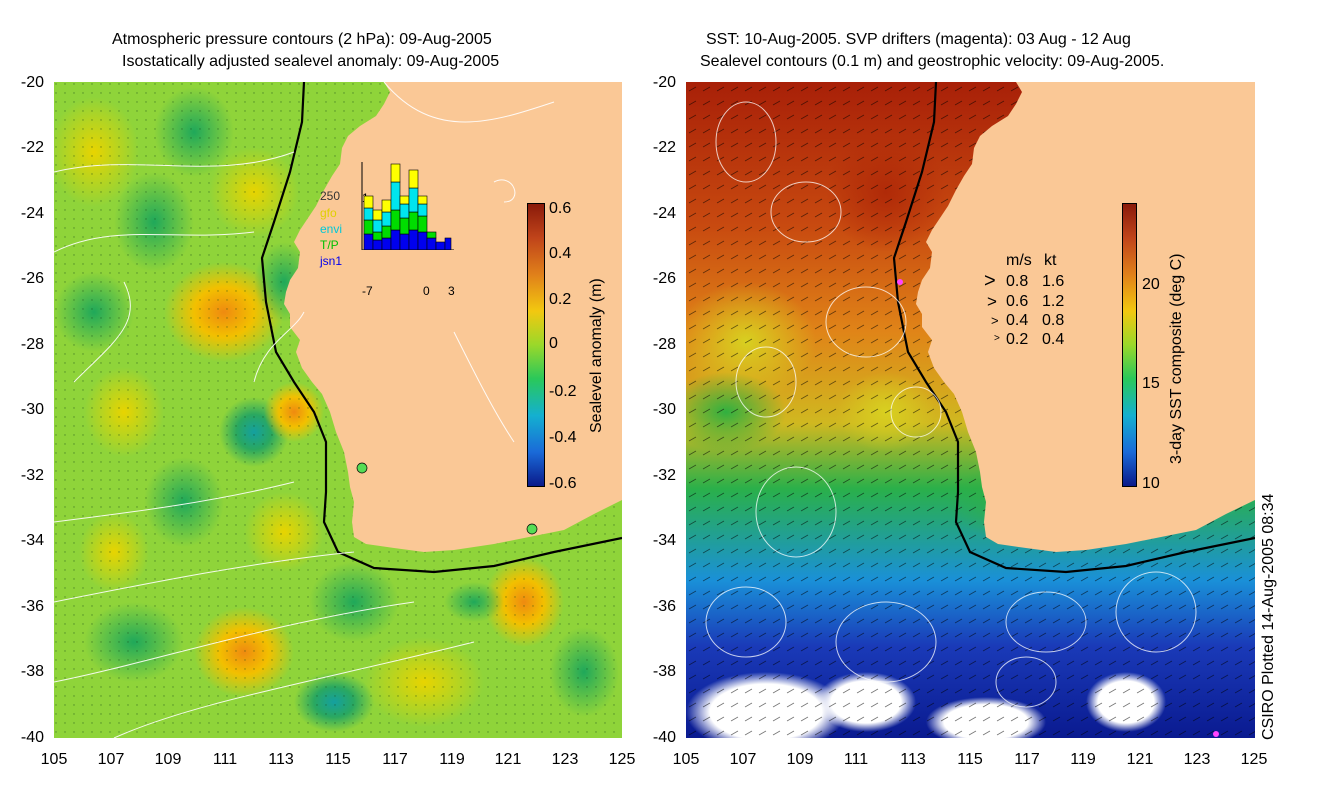 This screenshot has height=810, width=1320. What do you see at coordinates (664, 213) in the screenshot?
I see `right-y-tick: -24` at bounding box center [664, 213].